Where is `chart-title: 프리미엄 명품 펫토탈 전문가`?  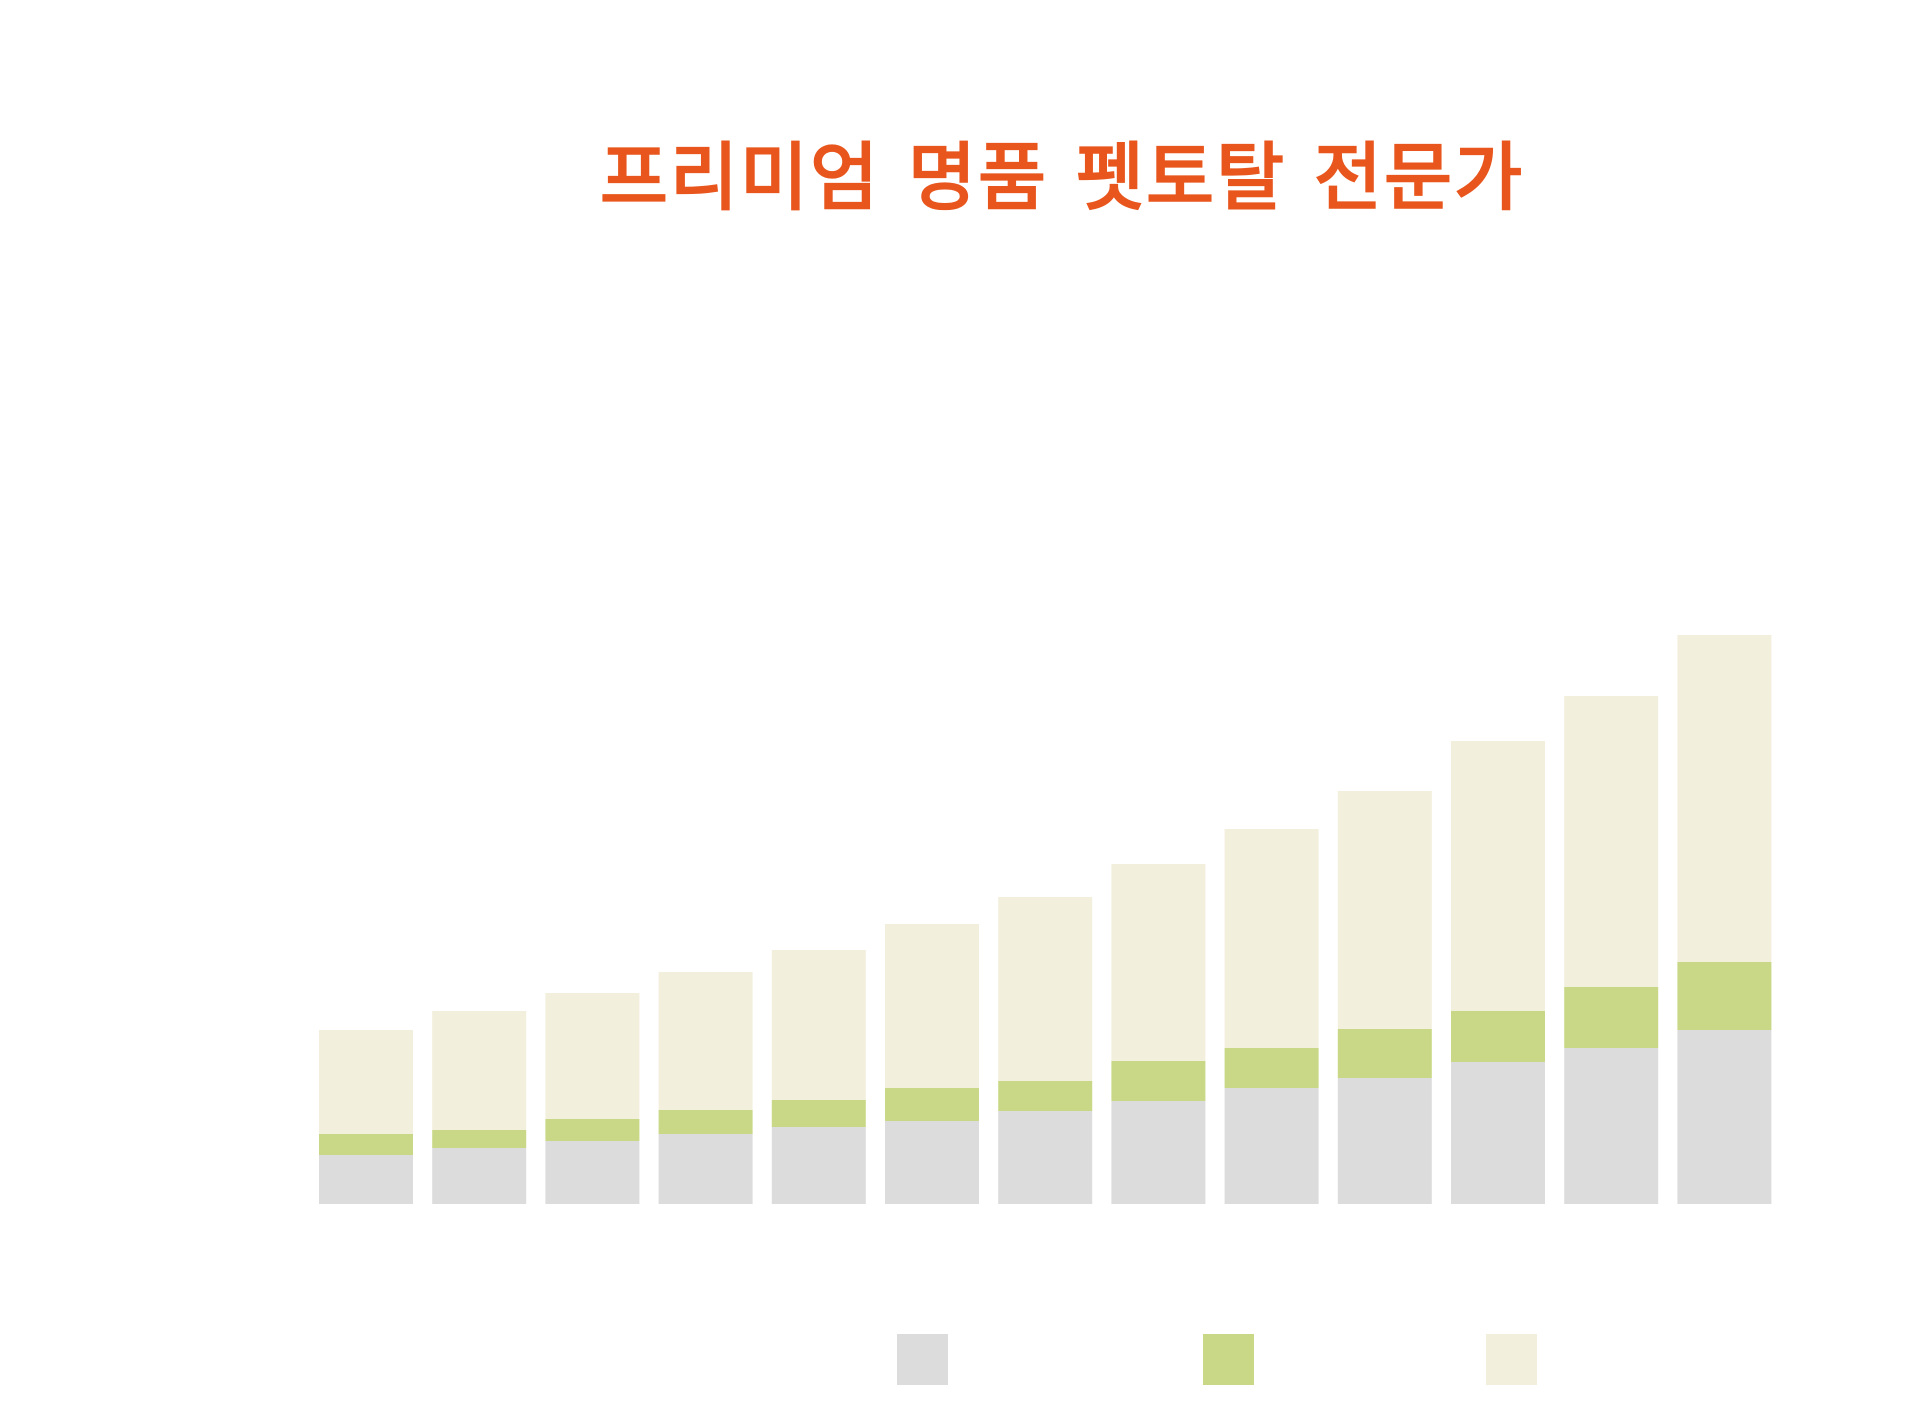
chart-title: 프리미엄 명품 펫토탈 전문가 is located at coordinates (1062, 178).